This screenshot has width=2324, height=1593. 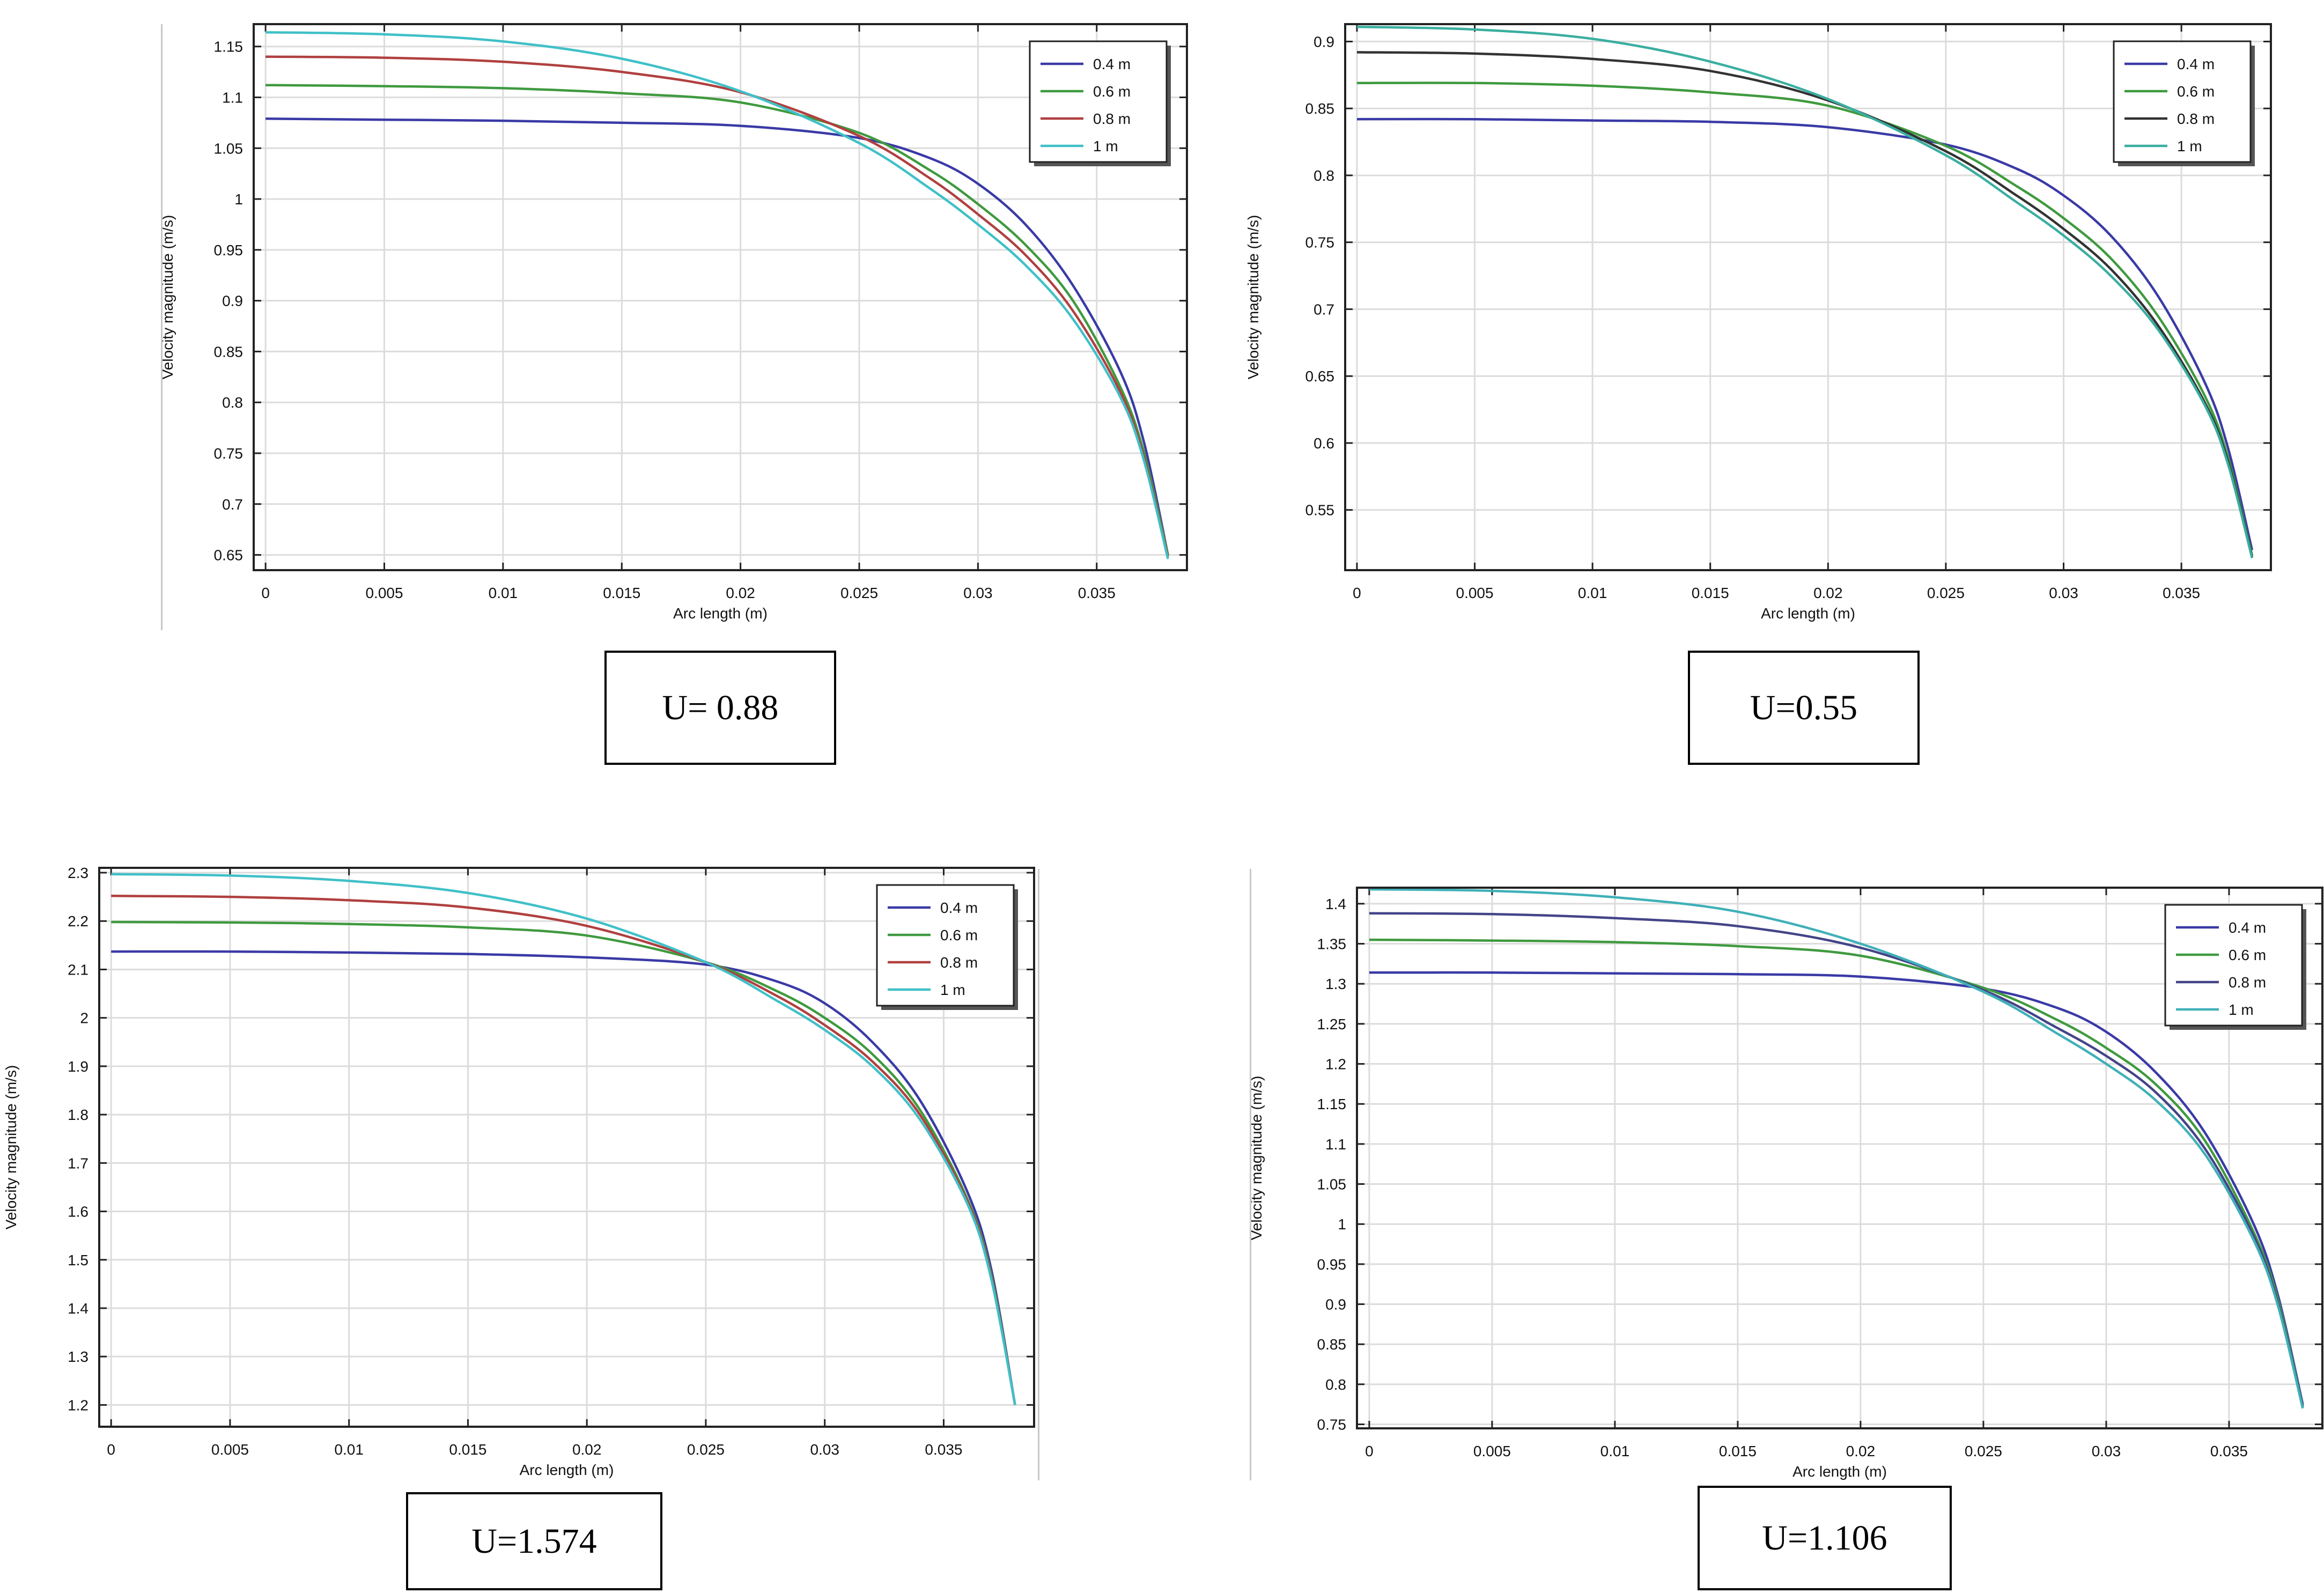 What do you see at coordinates (78, 1260) in the screenshot?
I see `y-tick-label: 1.5` at bounding box center [78, 1260].